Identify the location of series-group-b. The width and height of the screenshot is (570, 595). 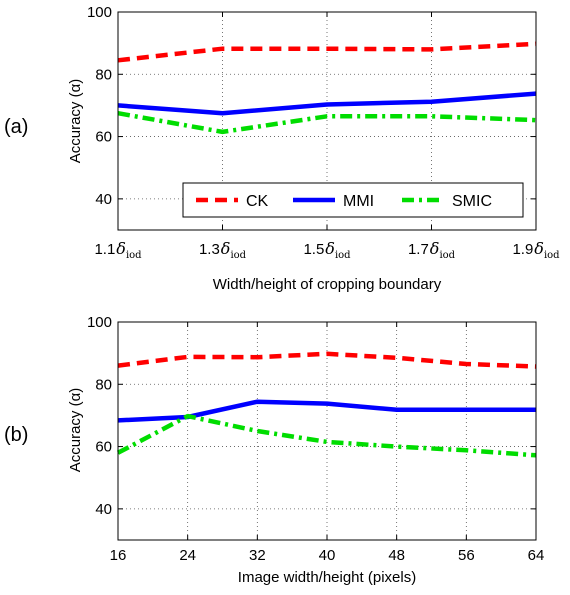
(326, 404).